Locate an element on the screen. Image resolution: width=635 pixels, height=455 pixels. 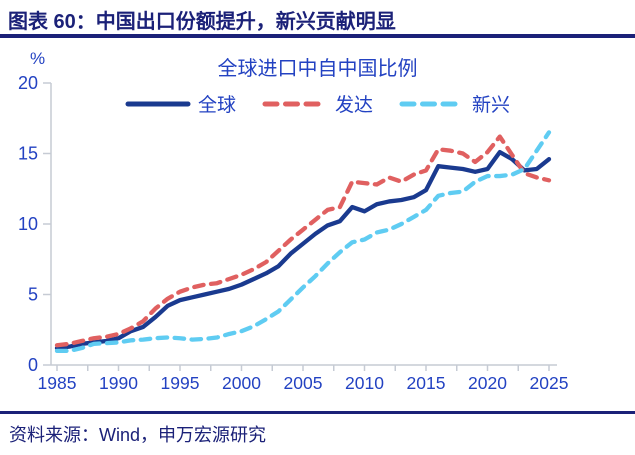
legend: 全球 发达 新兴 is located at coordinates (317, 103).